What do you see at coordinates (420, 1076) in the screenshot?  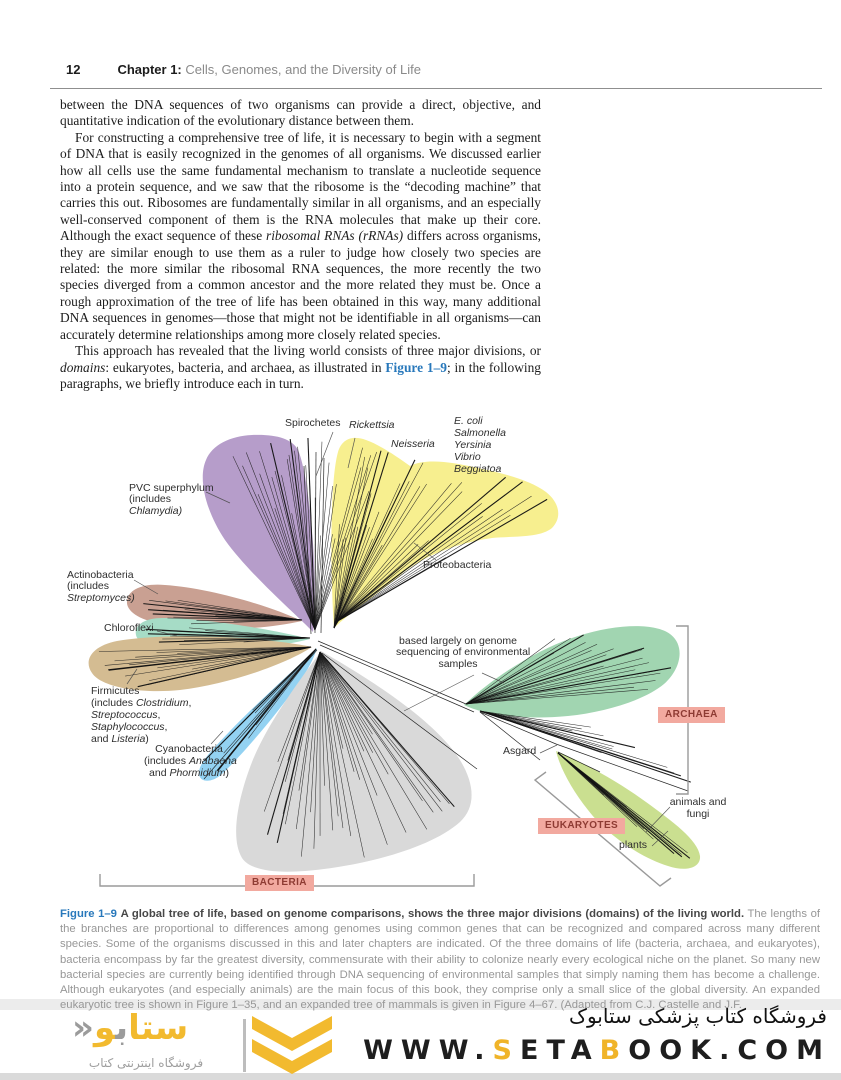 I see `bottom-edge-band` at bounding box center [420, 1076].